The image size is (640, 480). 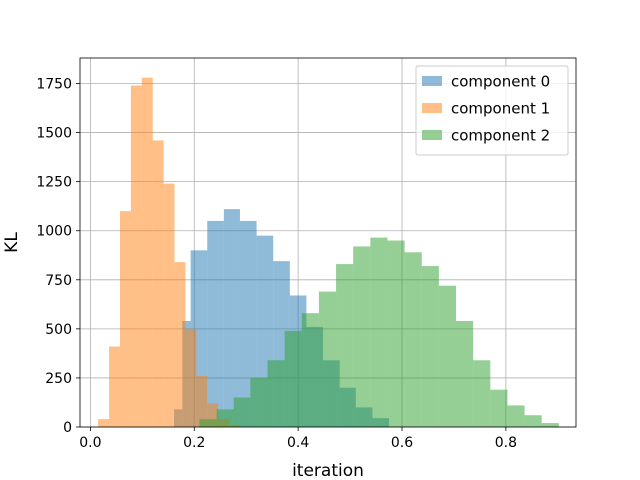 What do you see at coordinates (54, 183) in the screenshot?
I see `y-tick-label-5: 1250` at bounding box center [54, 183].